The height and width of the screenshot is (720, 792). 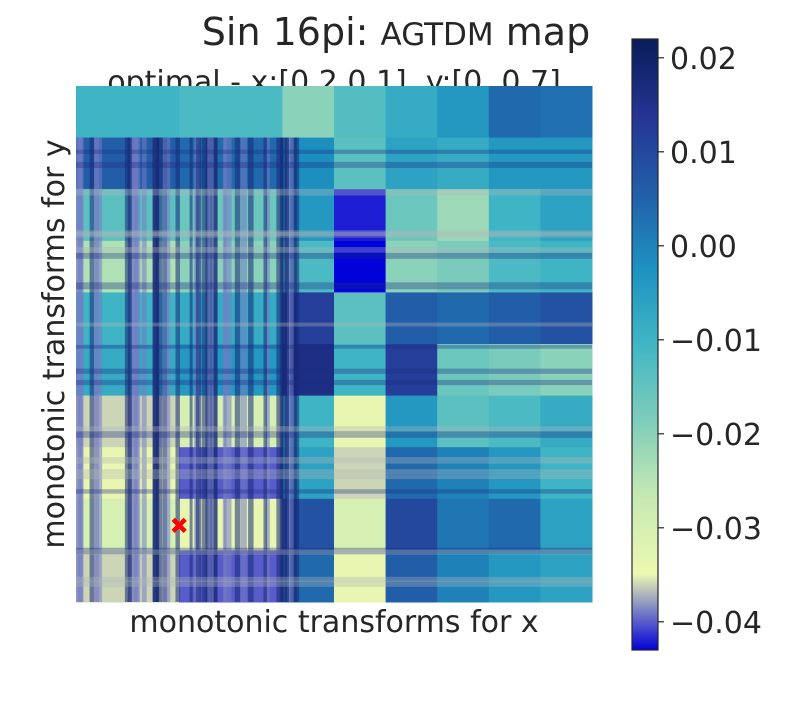 What do you see at coordinates (716, 435) in the screenshot?
I see `colorbar-tick-label: −0.02` at bounding box center [716, 435].